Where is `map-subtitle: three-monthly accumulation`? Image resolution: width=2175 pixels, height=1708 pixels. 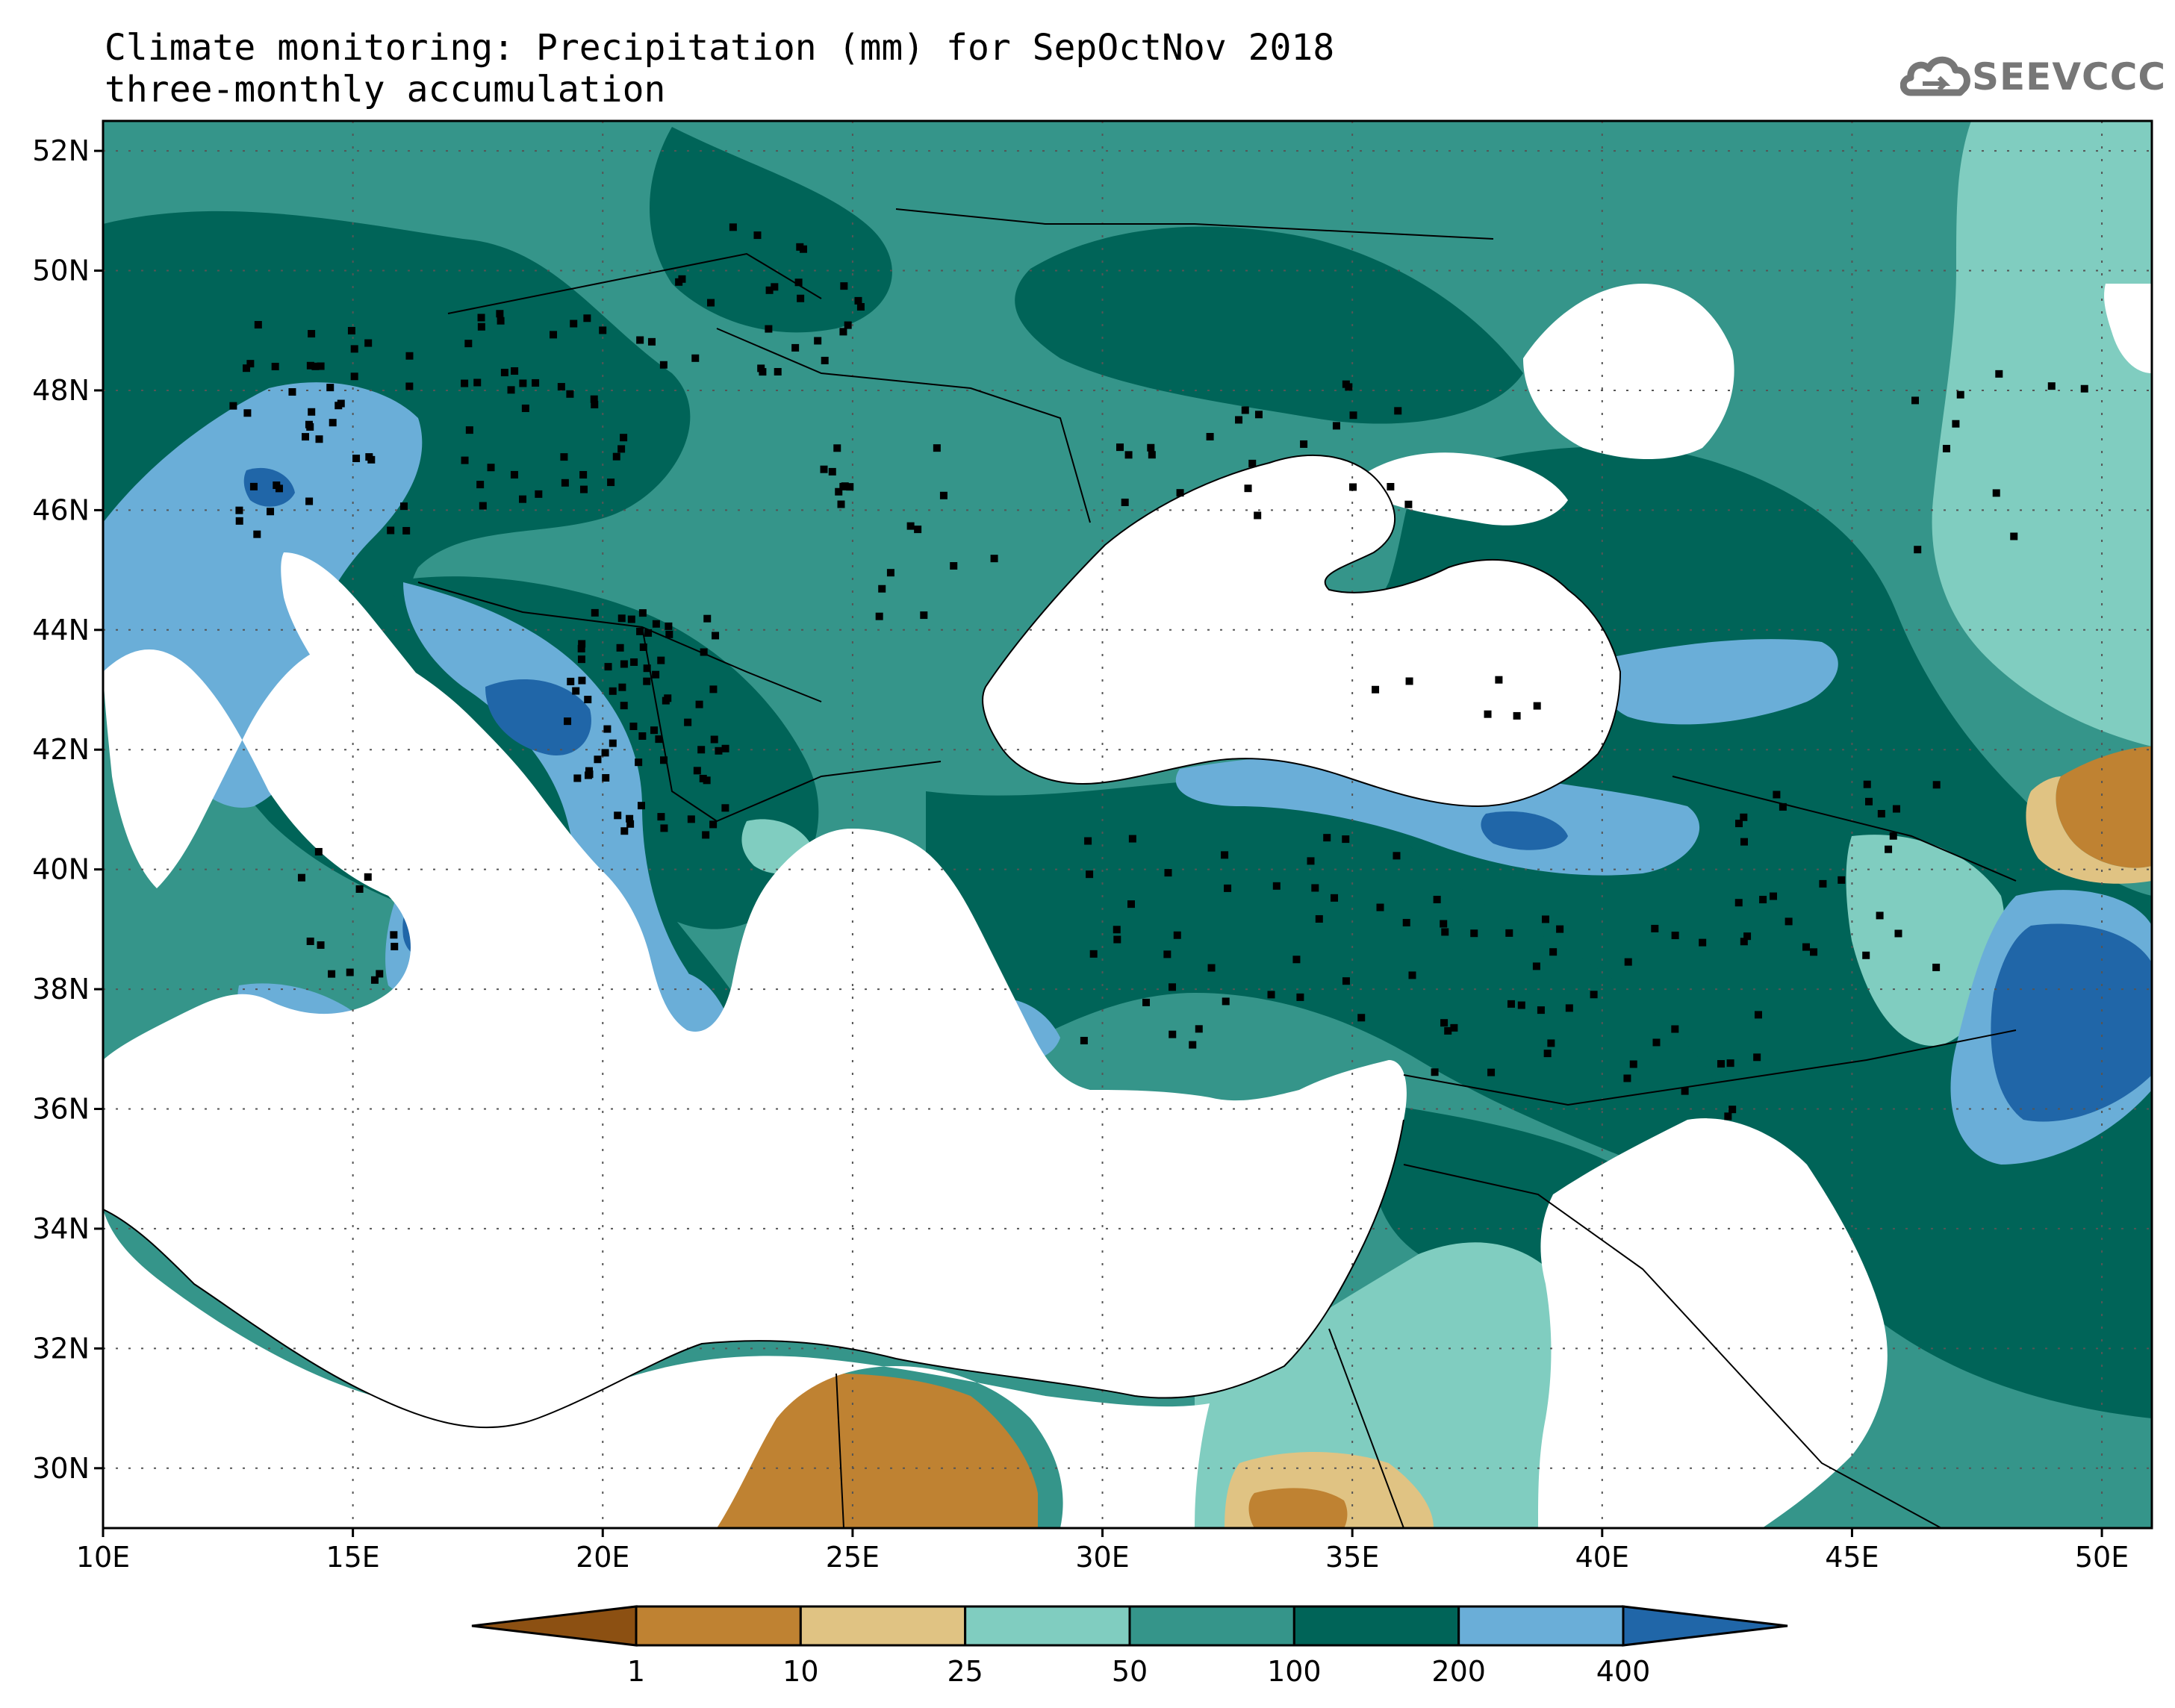 map-subtitle: three-monthly accumulation is located at coordinates (385, 89).